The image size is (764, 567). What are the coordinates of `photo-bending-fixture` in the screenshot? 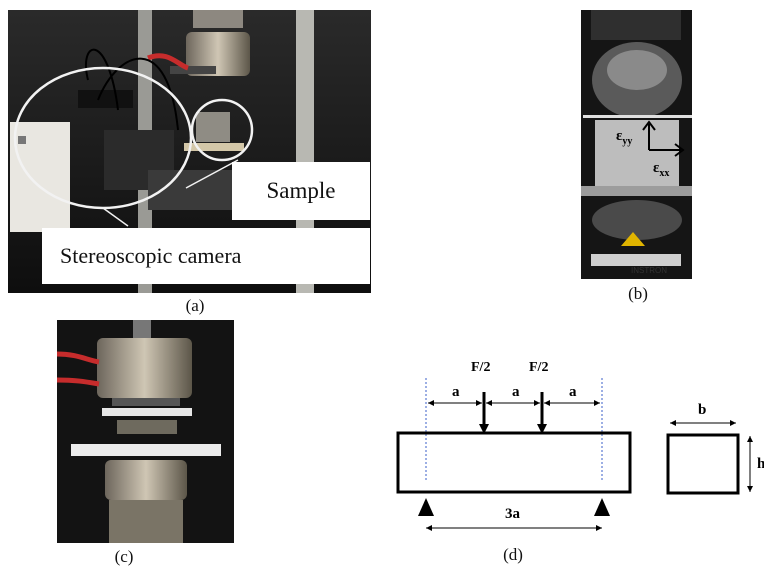 It's located at (145, 431).